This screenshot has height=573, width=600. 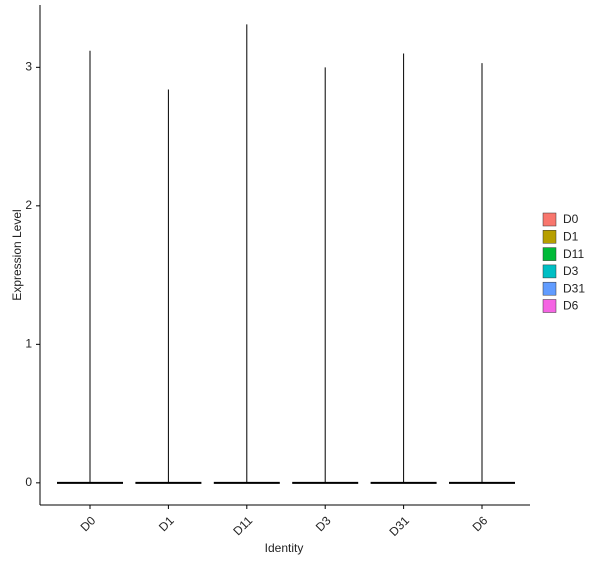 What do you see at coordinates (242, 525) in the screenshot?
I see `x-tick-label: D11` at bounding box center [242, 525].